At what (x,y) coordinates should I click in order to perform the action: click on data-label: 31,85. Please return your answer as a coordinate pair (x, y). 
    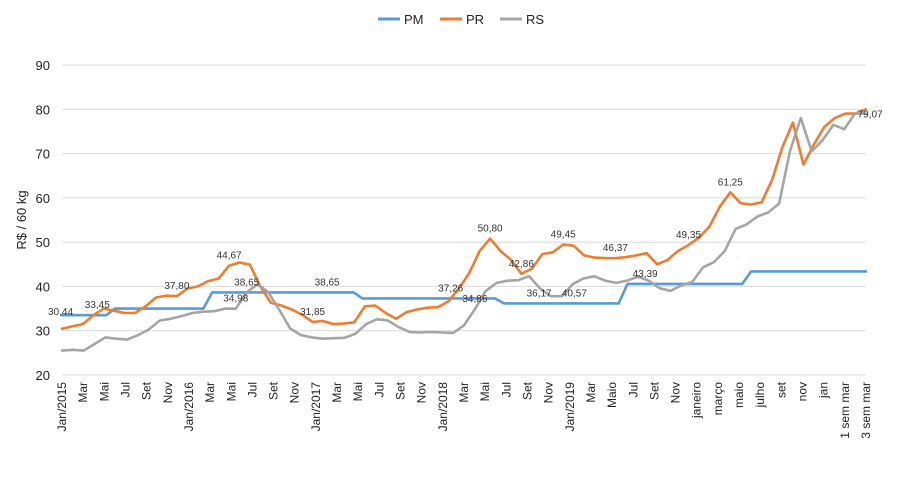
    Looking at the image, I should click on (312, 312).